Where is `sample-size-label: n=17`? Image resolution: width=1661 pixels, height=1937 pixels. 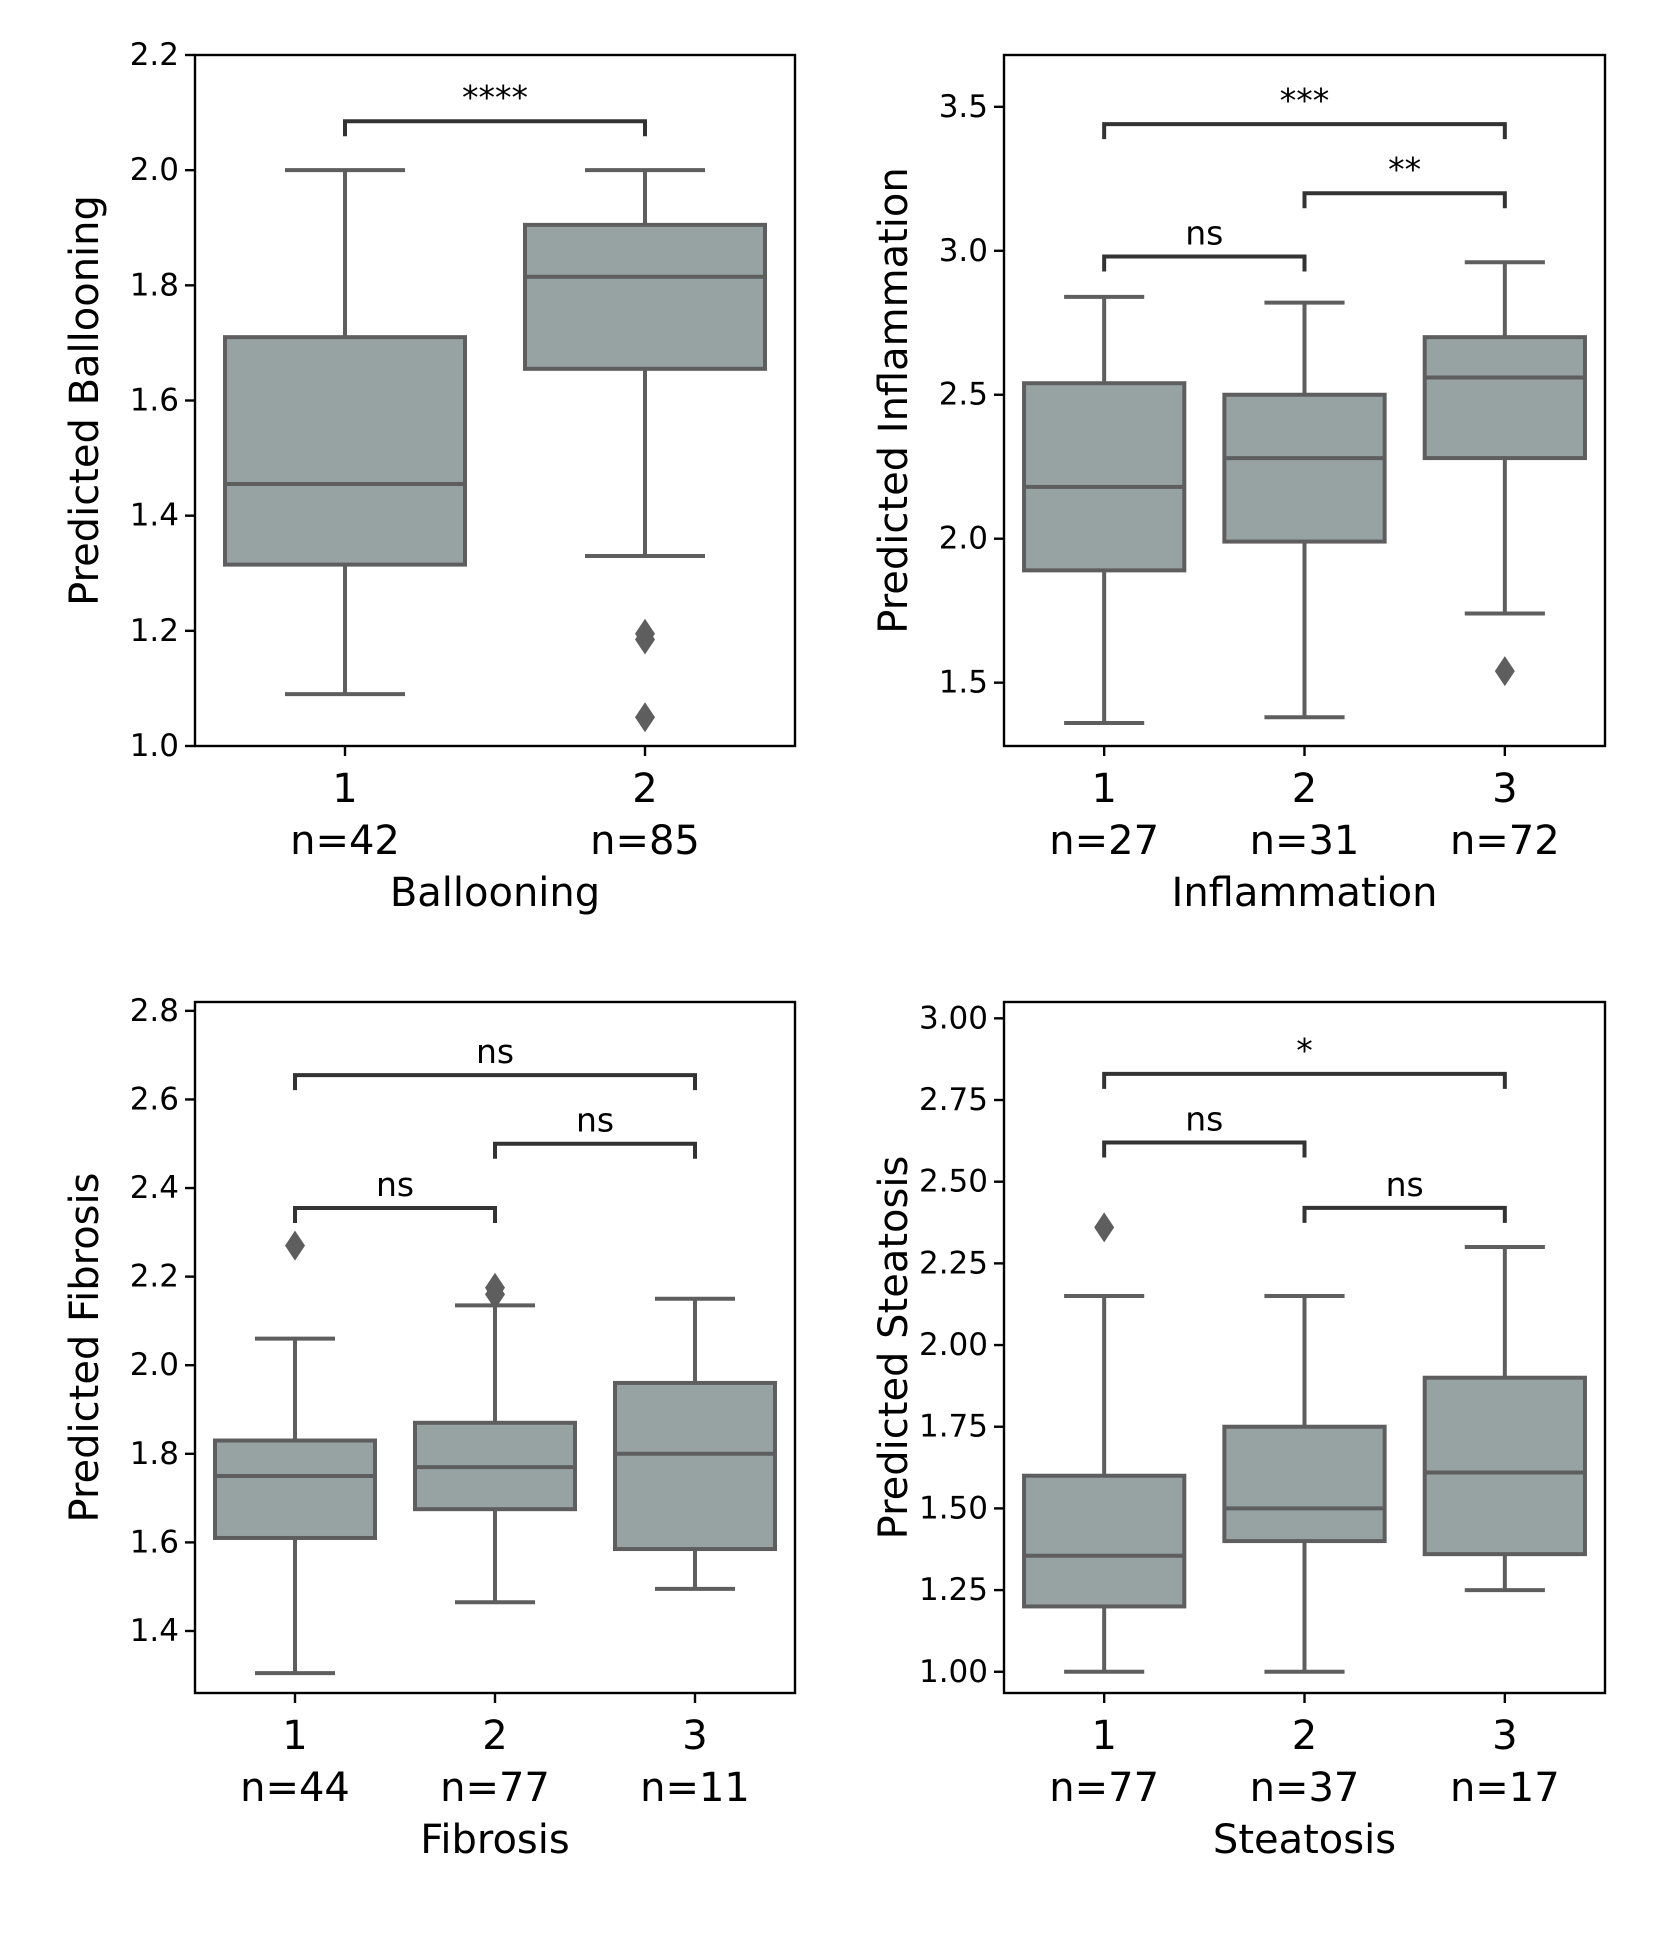
sample-size-label: n=17 is located at coordinates (1505, 1788).